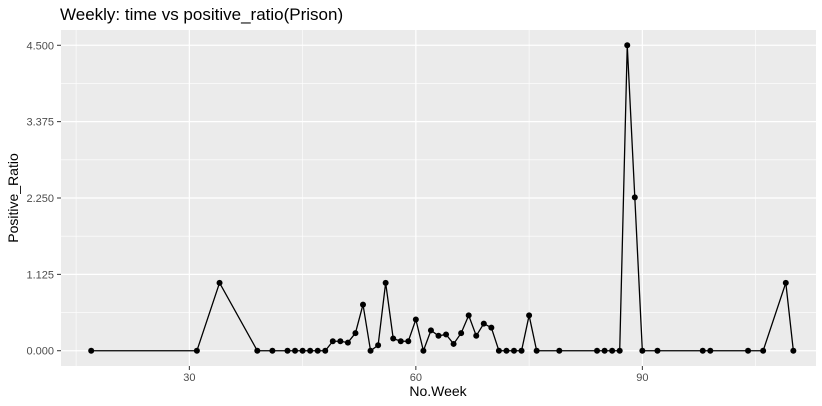 The image size is (822, 406). I want to click on x-tick-label: 90, so click(642, 378).